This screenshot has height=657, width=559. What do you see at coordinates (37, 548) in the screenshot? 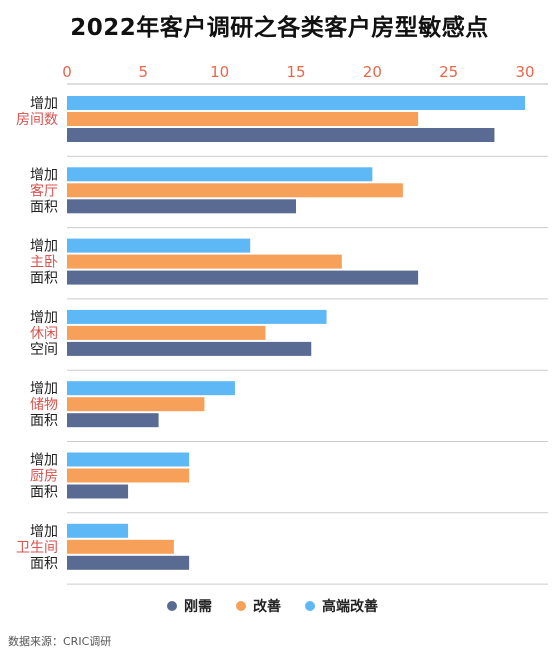
I see `category-name: 卫生间` at bounding box center [37, 548].